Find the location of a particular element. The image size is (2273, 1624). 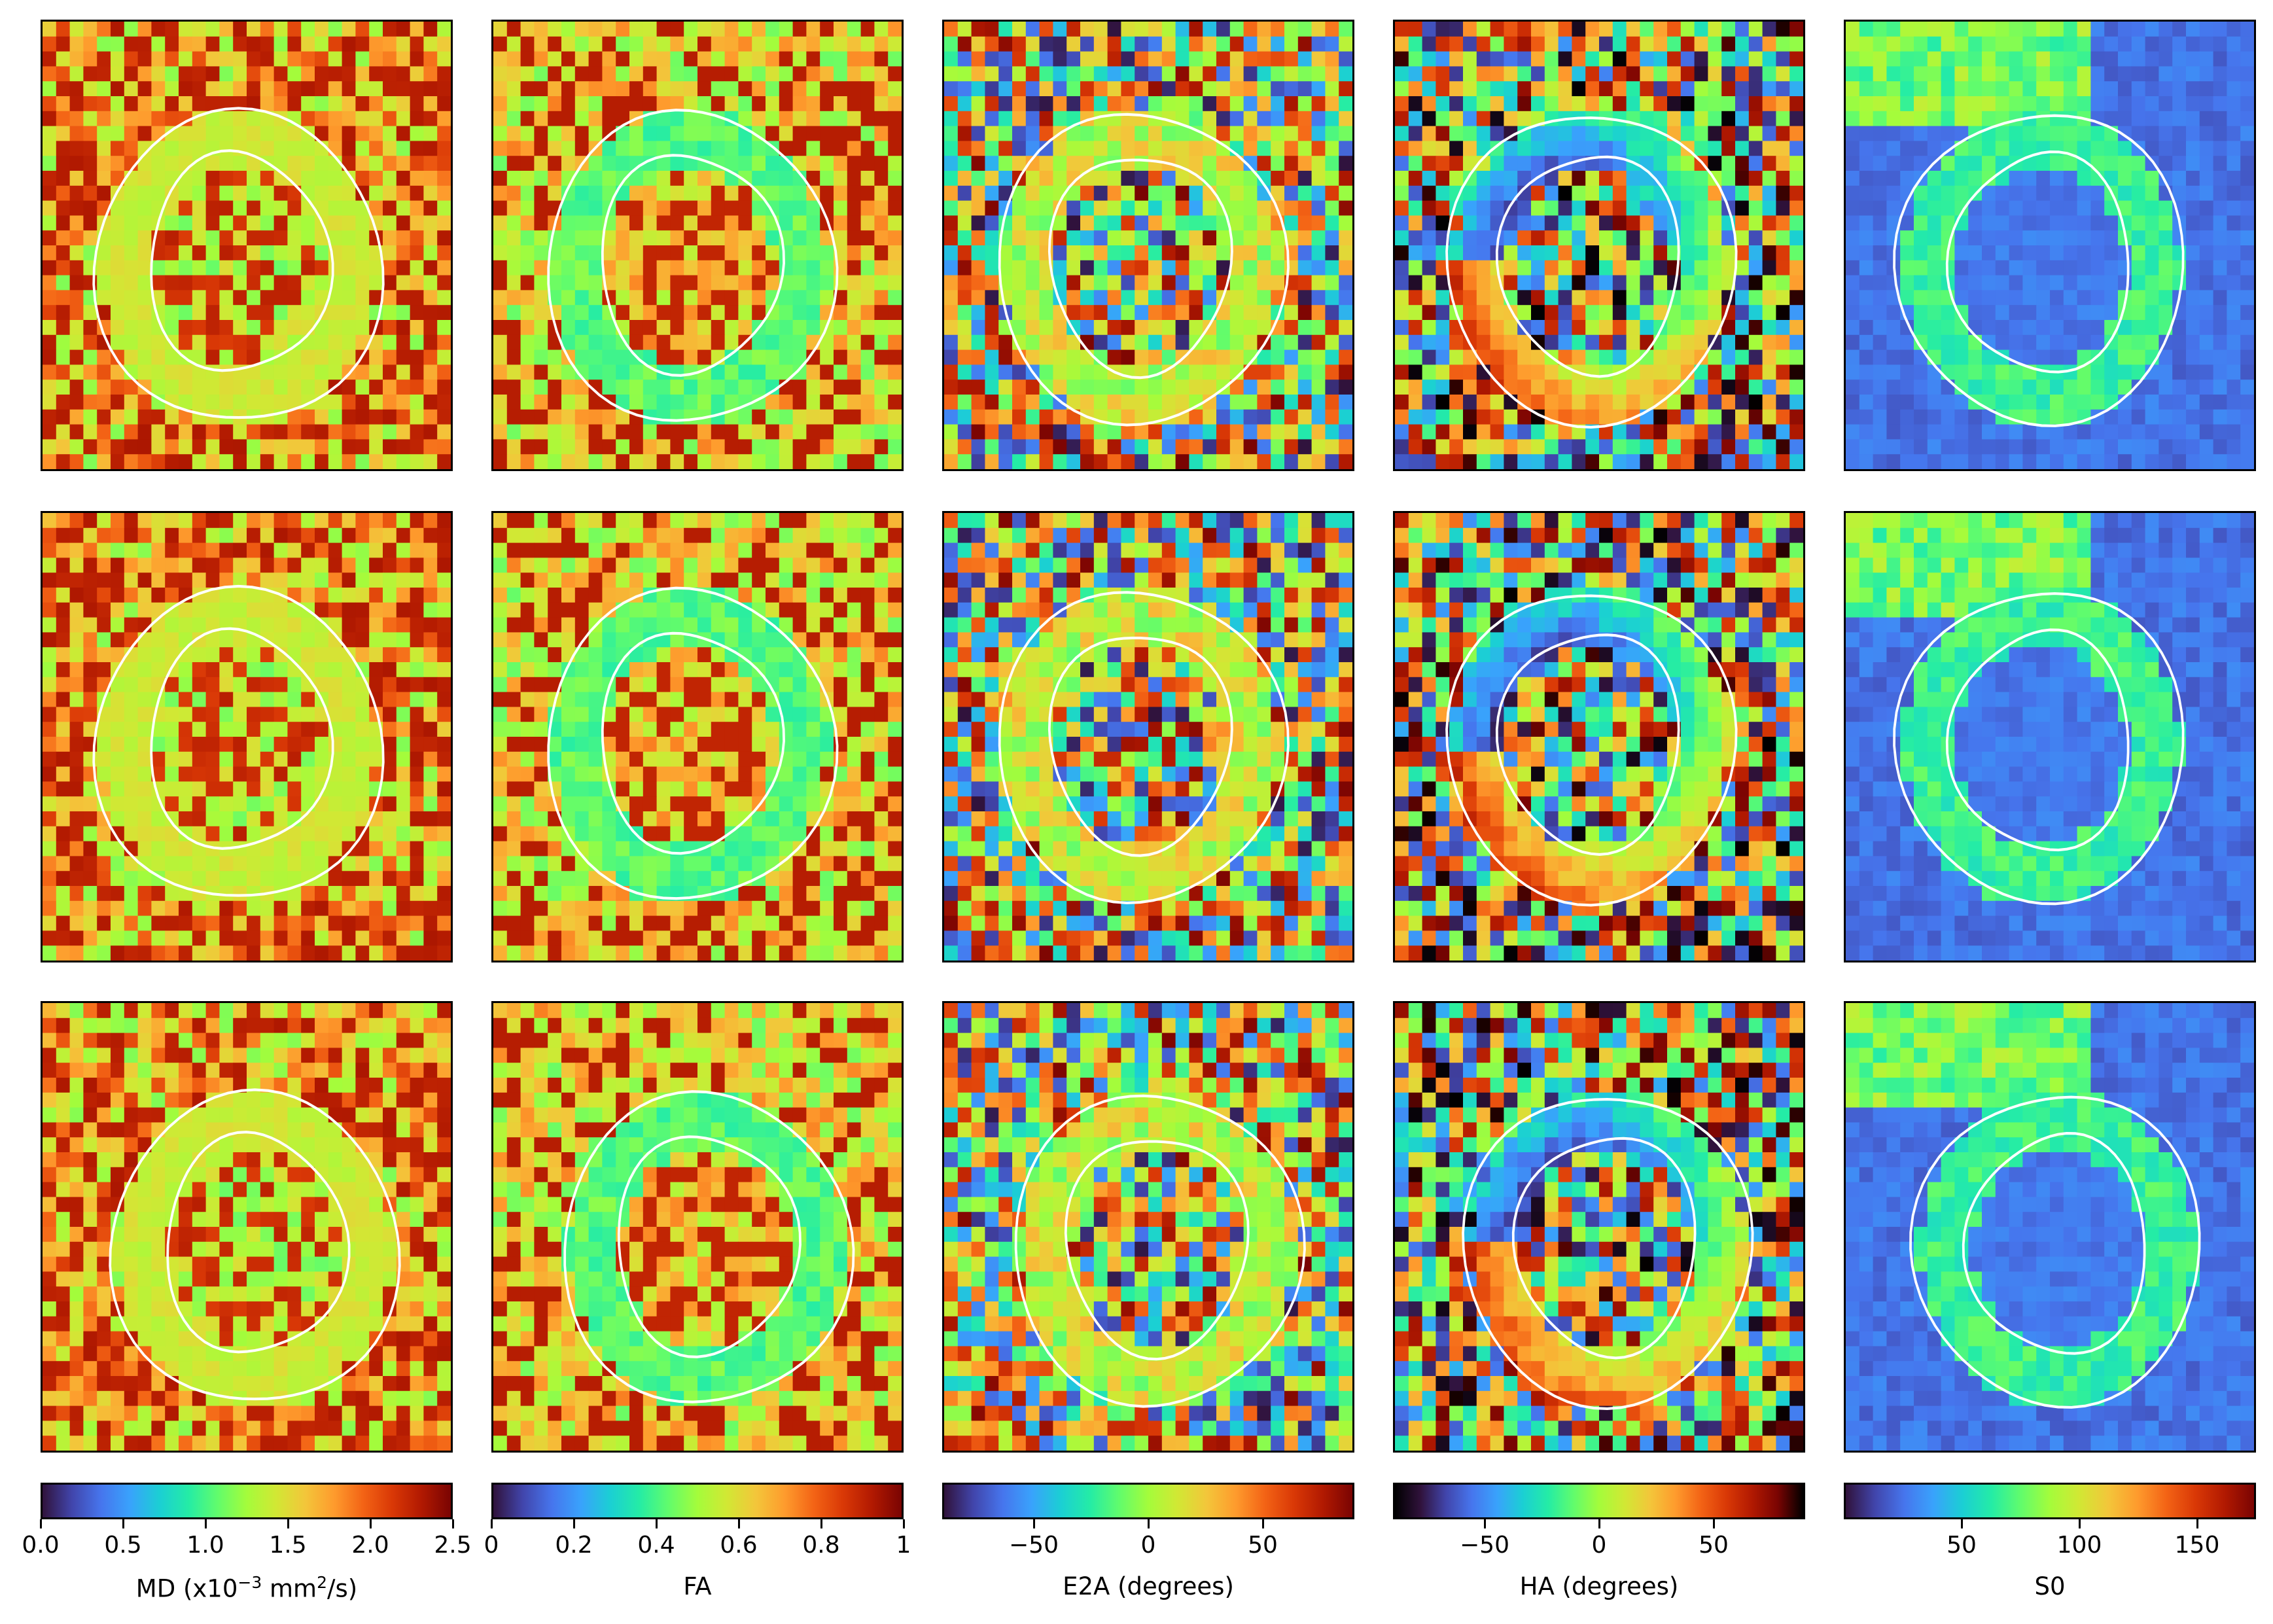

e2a-tick-label: −50 is located at coordinates (1034, 1545).